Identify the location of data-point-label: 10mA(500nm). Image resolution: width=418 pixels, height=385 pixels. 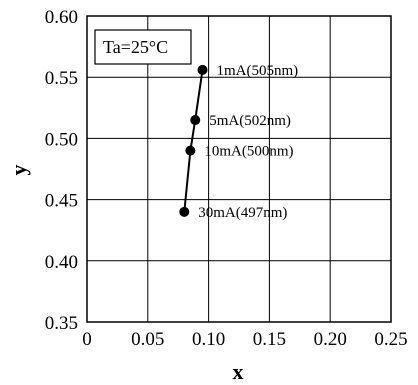
(248, 152).